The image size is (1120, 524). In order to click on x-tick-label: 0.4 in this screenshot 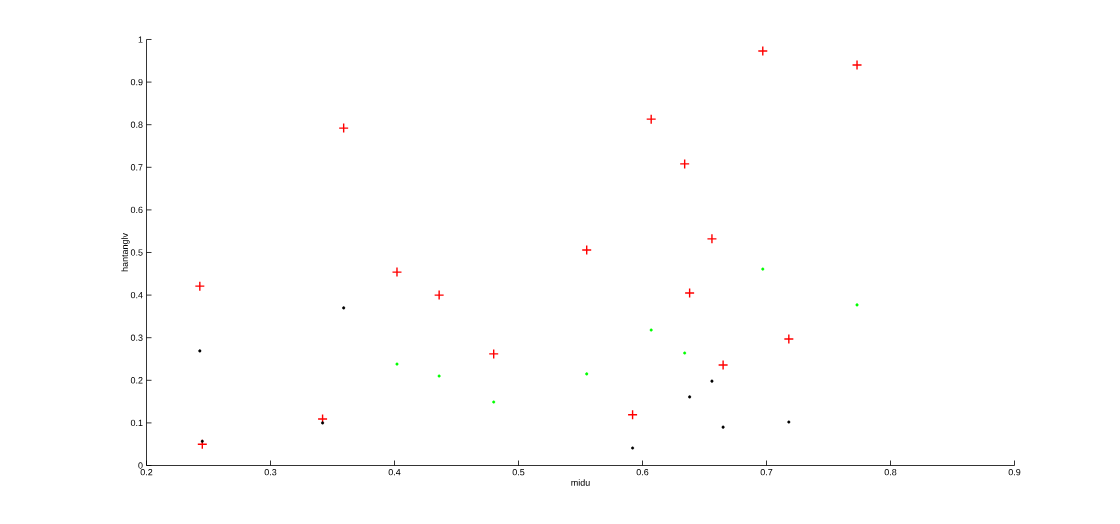, I will do `click(394, 472)`.